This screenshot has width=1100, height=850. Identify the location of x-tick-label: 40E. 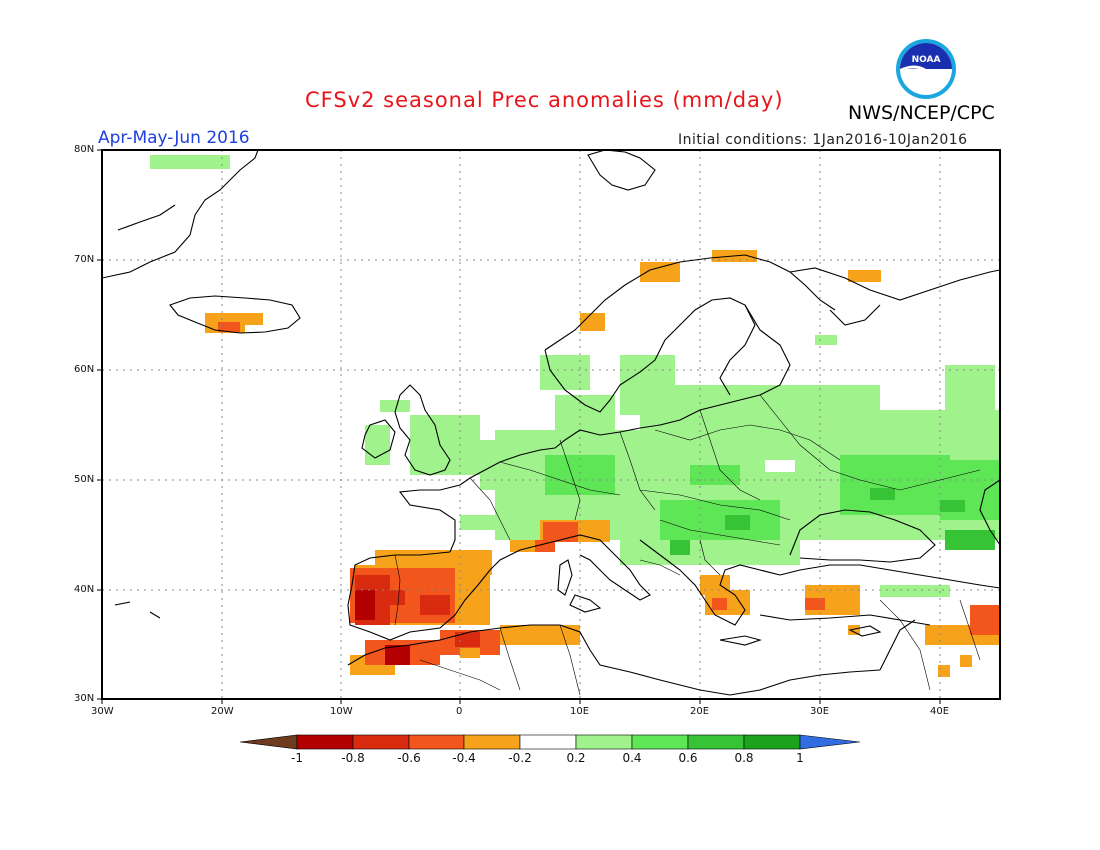
(940, 711).